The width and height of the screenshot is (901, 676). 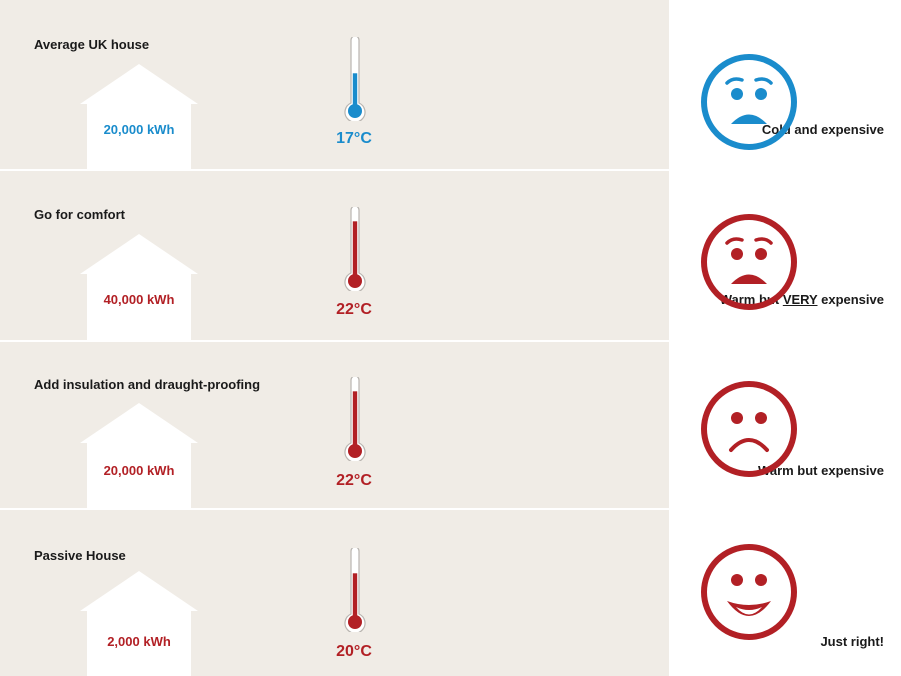 I want to click on temperature-value: 17°C, so click(x=354, y=138).